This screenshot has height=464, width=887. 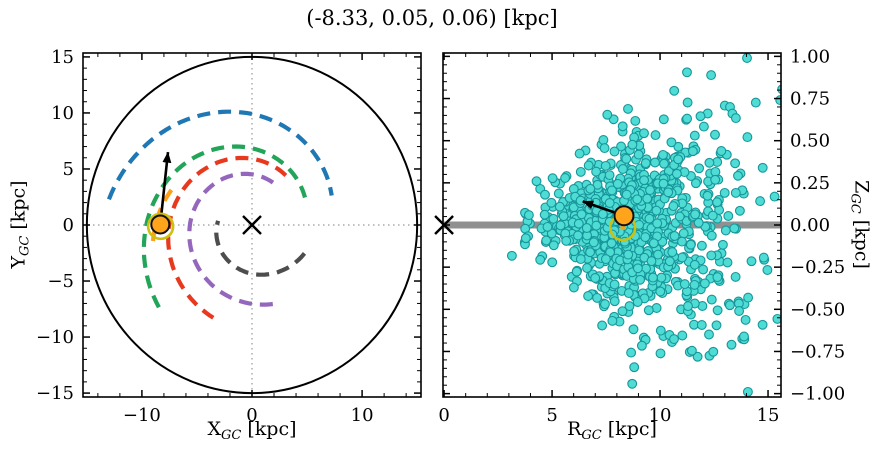 I want to click on outer-arm, so click(x=220, y=155).